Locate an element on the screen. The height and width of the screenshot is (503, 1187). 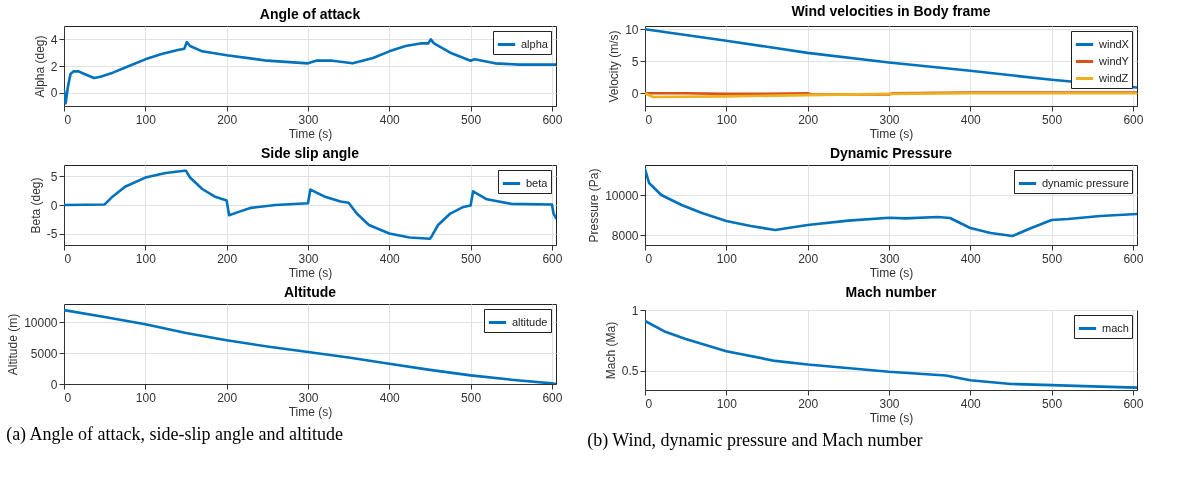
y-tick-label: 10 is located at coordinates (632, 29).